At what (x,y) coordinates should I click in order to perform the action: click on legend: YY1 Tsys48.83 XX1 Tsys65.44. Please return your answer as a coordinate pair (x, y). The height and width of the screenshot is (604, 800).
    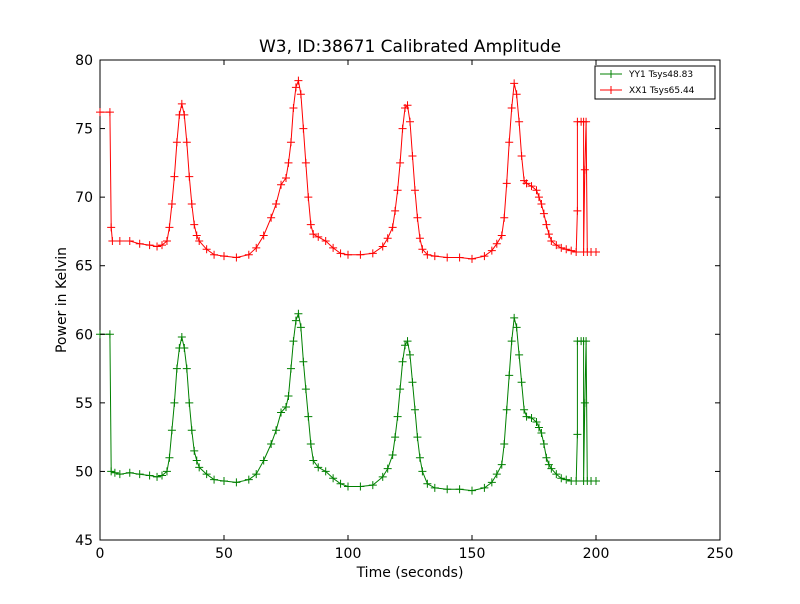
    Looking at the image, I should click on (655, 82).